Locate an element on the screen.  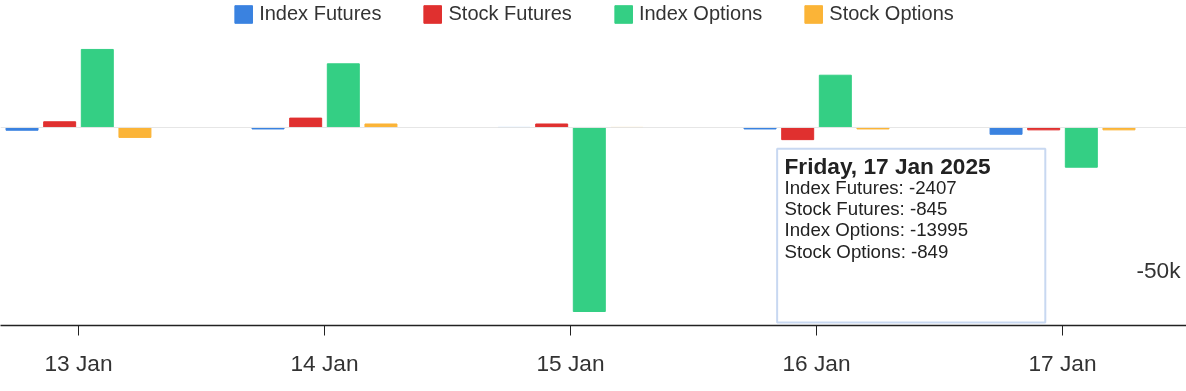
annotation: Index Options: -13995 is located at coordinates (876, 230).